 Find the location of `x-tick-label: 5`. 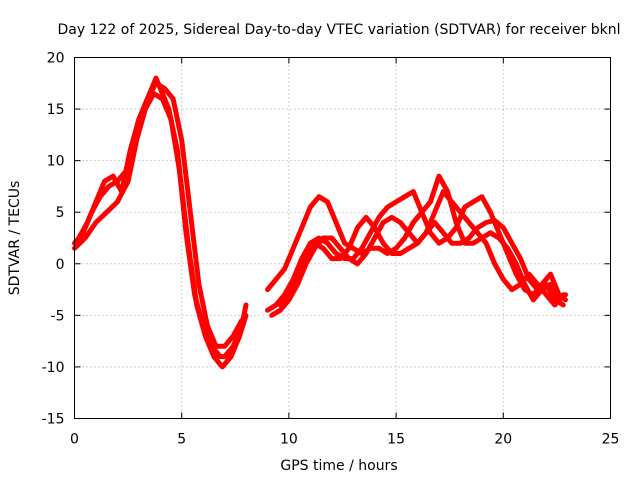

x-tick-label: 5 is located at coordinates (181, 440).